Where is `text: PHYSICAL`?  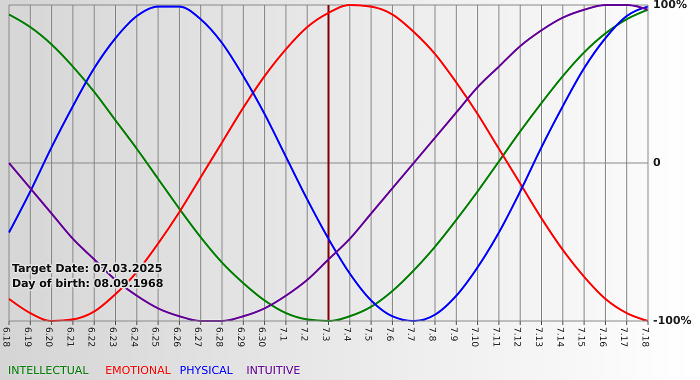
text: PHYSICAL is located at coordinates (207, 370).